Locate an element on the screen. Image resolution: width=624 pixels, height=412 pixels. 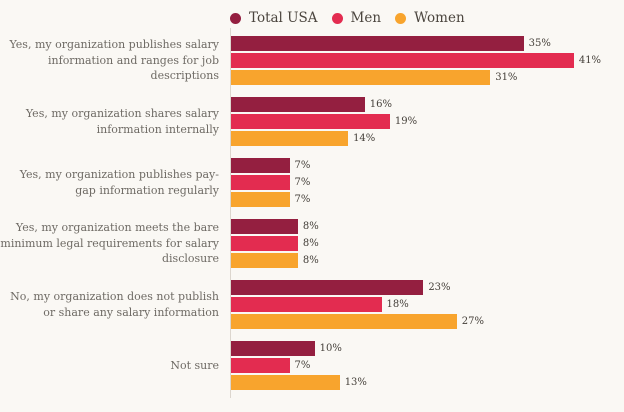
value-label: 18% is located at coordinates (397, 304).